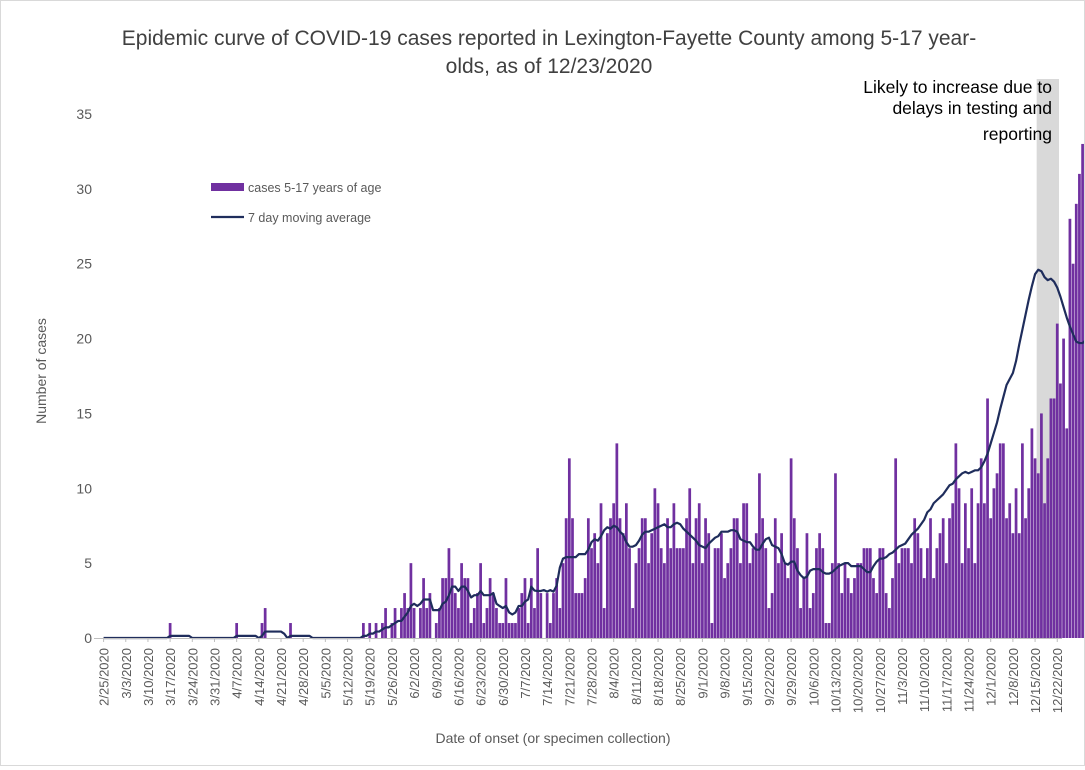  I want to click on x-tick-label: 9/22/2020, so click(769, 677).